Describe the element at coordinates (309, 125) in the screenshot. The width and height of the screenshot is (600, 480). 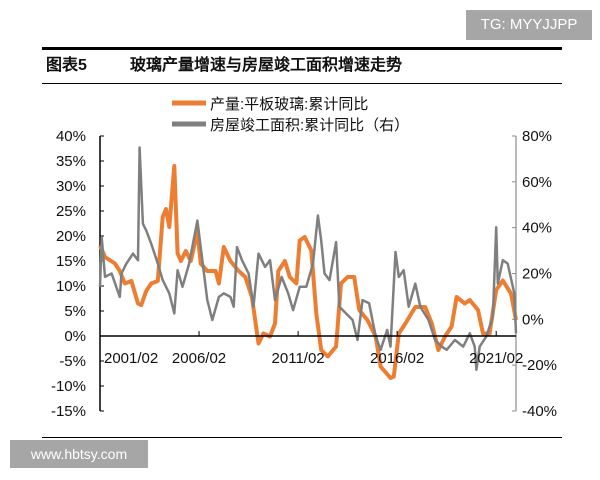
I see `legend-label-completion: 房屋竣工面积:累计同比（右）` at that location.